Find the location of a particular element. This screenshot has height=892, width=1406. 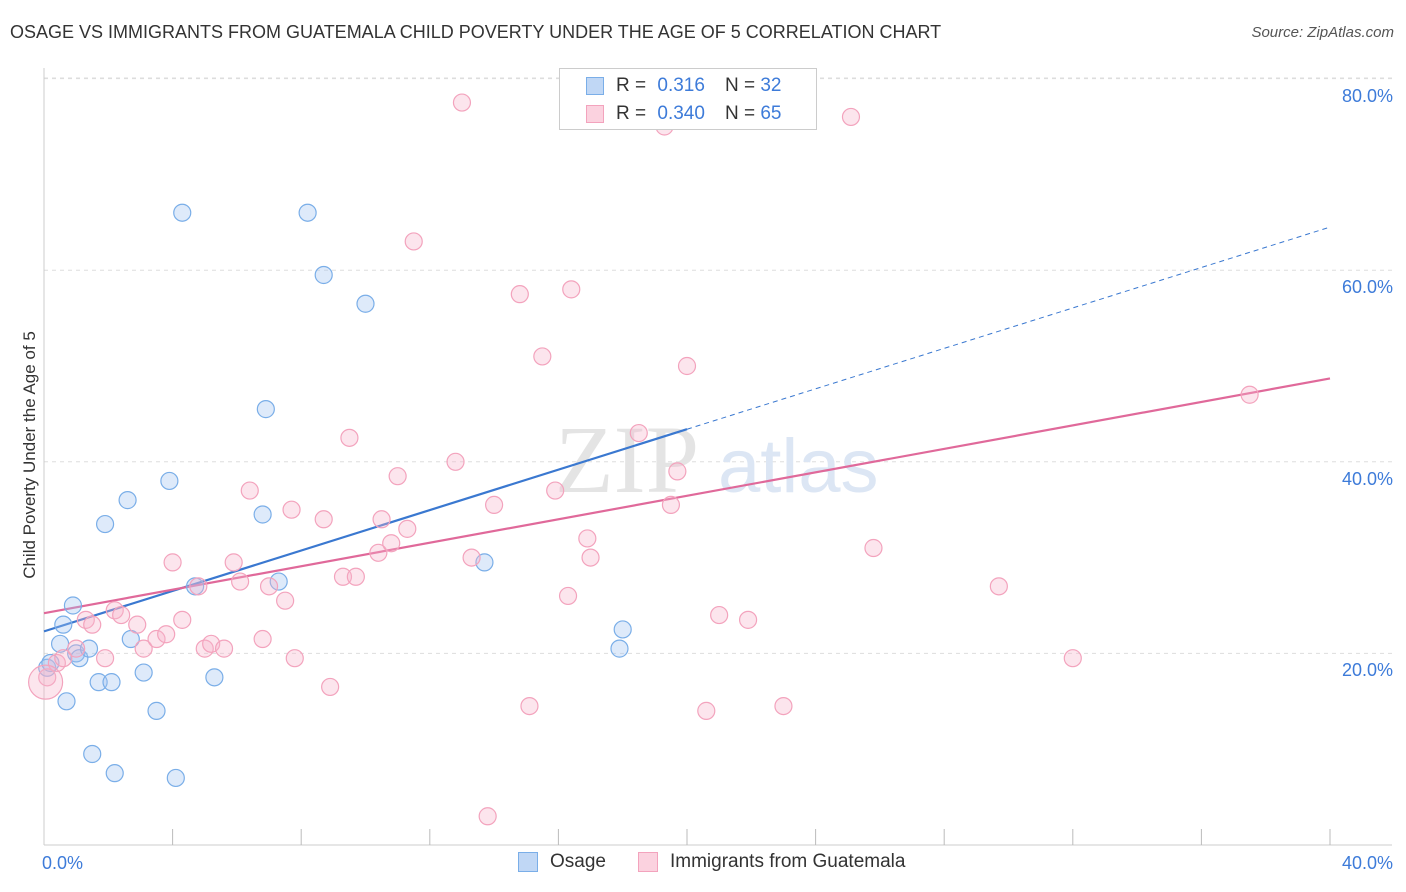

correlation-legend: R = 0.316 N = 32 R = 0.340 N = 65 is located at coordinates (688, 99).